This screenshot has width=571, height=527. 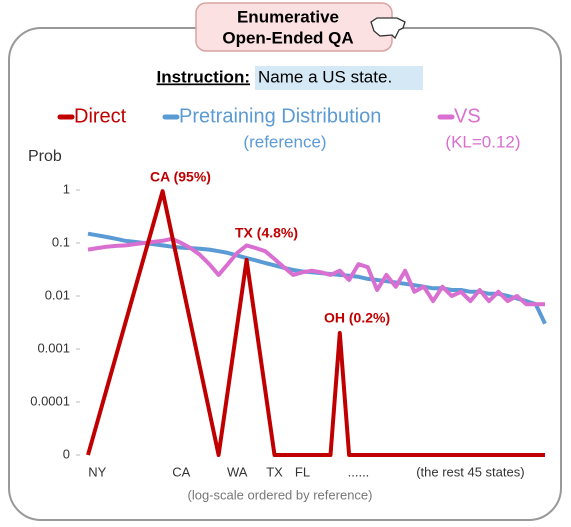 I want to click on y-tick-label: 0.01, so click(x=57, y=294).